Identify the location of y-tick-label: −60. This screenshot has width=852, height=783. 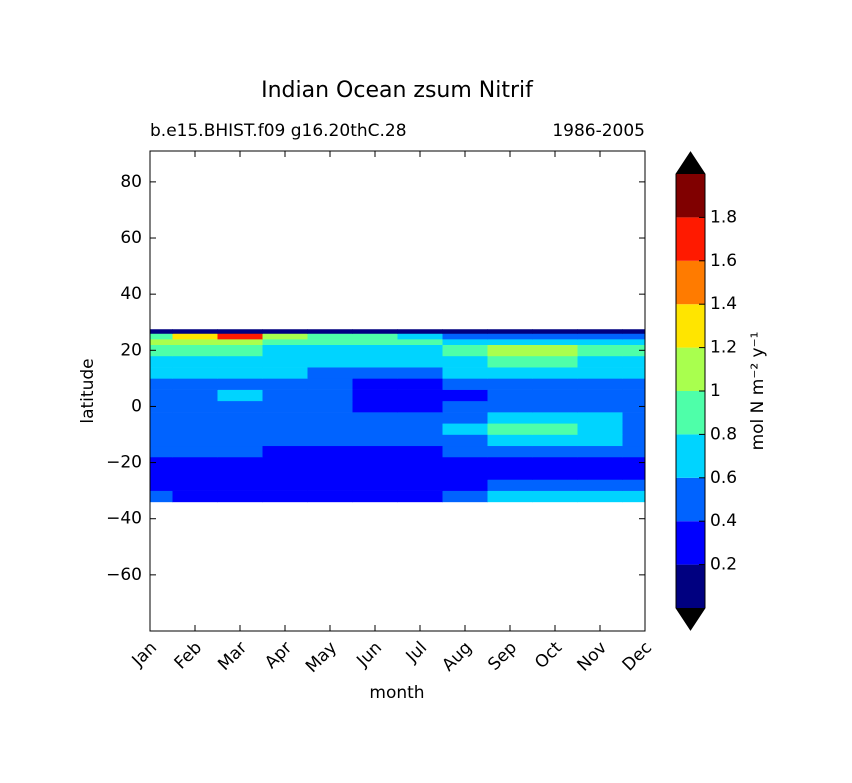
(124, 575).